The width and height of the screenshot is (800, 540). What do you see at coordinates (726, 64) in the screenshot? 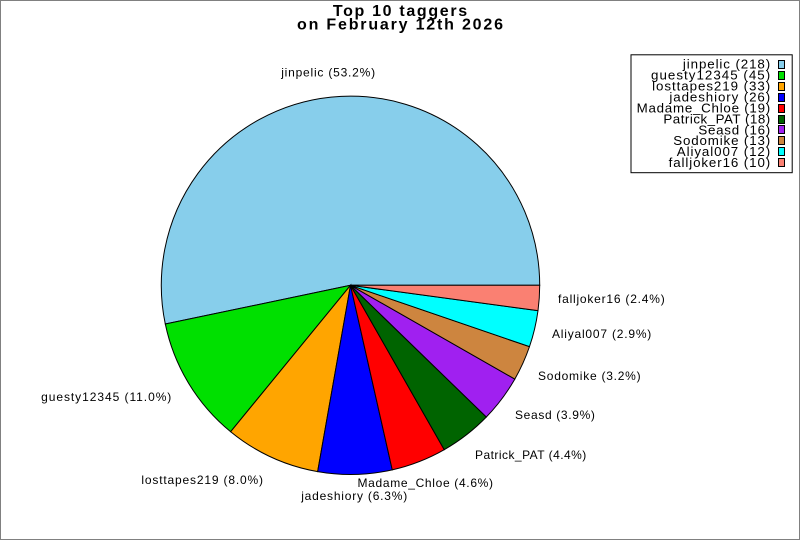
I see `svg-text: jinpelic (218)` at bounding box center [726, 64].